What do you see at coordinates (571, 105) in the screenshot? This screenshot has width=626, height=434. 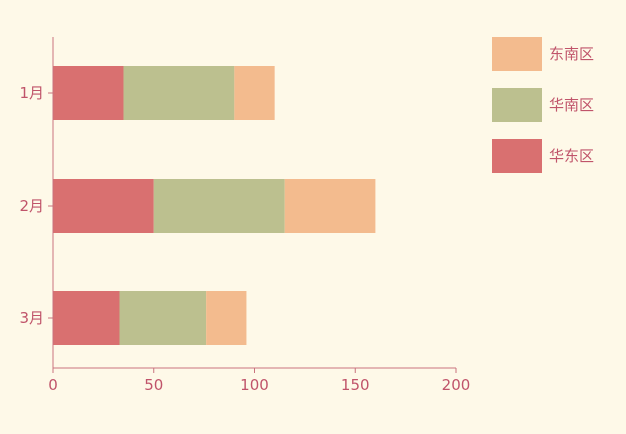 I see `legend-label-2: 华南区` at bounding box center [571, 105].